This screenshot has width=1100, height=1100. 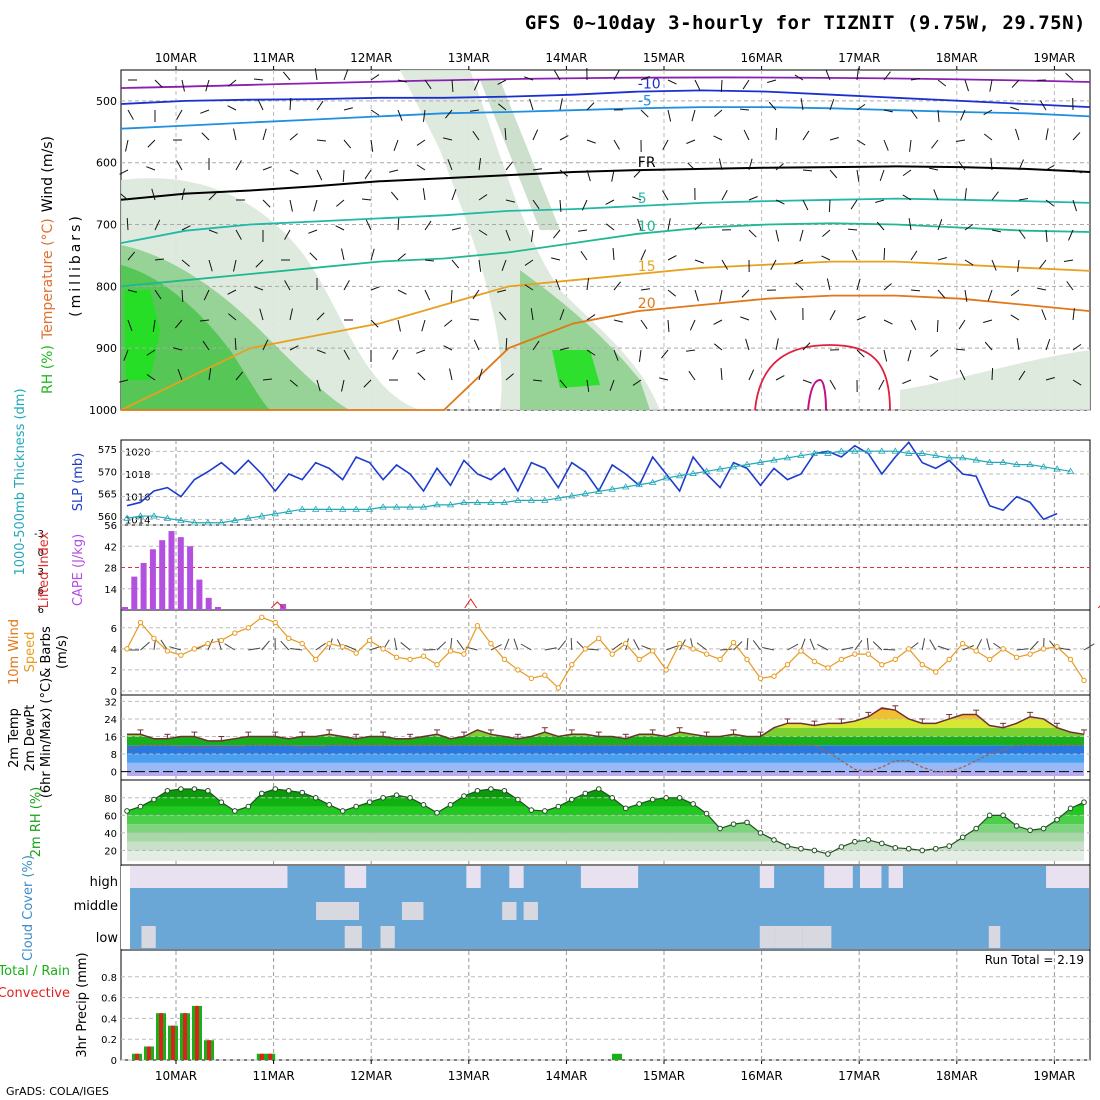 I want to click on cloud-panel: high middle low Cloud Cover (%), so click(x=555, y=908).